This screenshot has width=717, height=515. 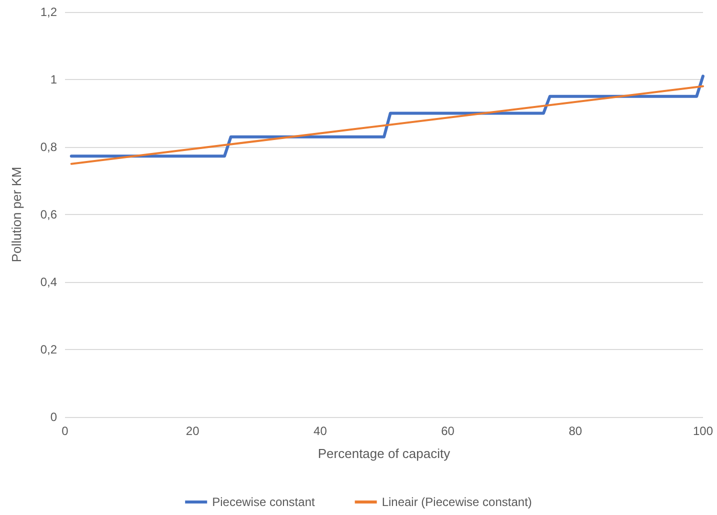 What do you see at coordinates (16, 214) in the screenshot?
I see `y-axis-title: Pollution per KM` at bounding box center [16, 214].